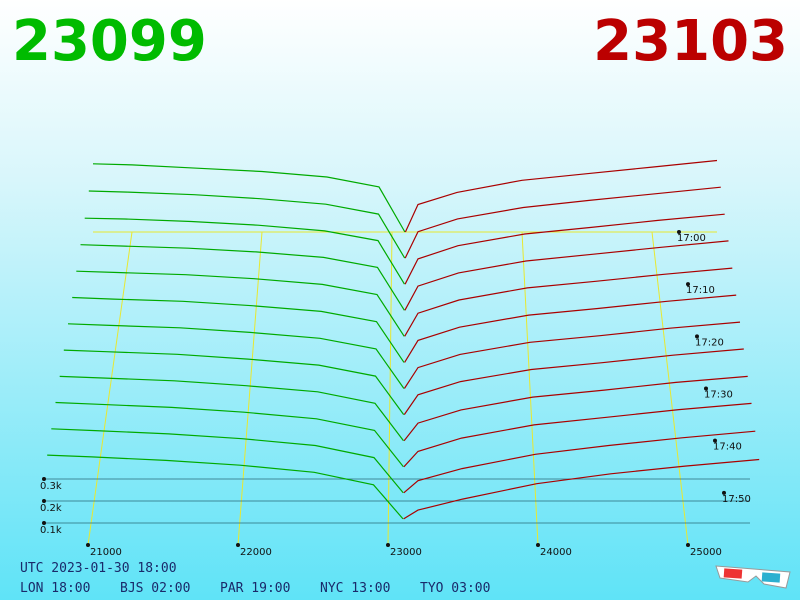  Describe the element at coordinates (55, 588) in the screenshot. I see `city-clock: LON 18:00` at that location.